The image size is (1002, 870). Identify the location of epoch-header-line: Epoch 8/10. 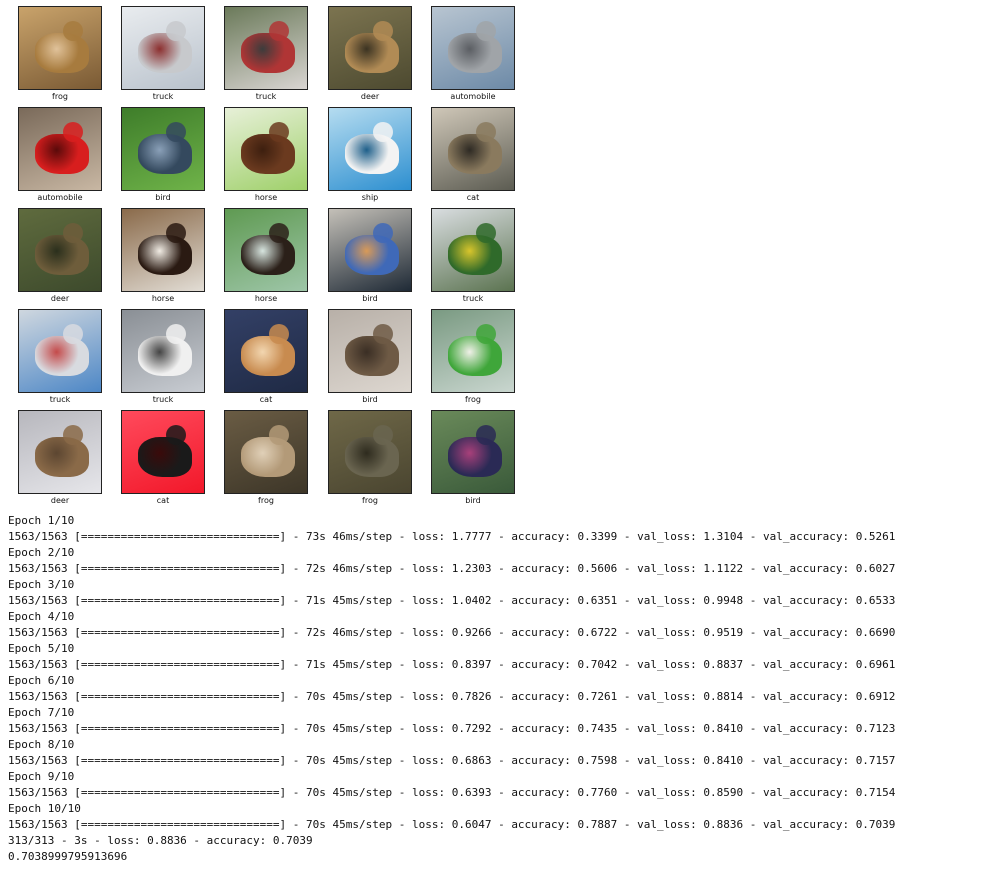
(41, 744).